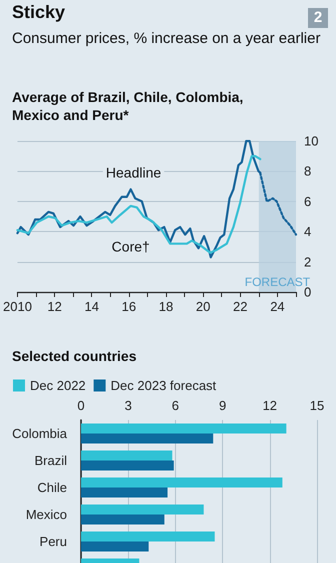  What do you see at coordinates (46, 514) in the screenshot?
I see `y-tick-label: Mexico` at bounding box center [46, 514].